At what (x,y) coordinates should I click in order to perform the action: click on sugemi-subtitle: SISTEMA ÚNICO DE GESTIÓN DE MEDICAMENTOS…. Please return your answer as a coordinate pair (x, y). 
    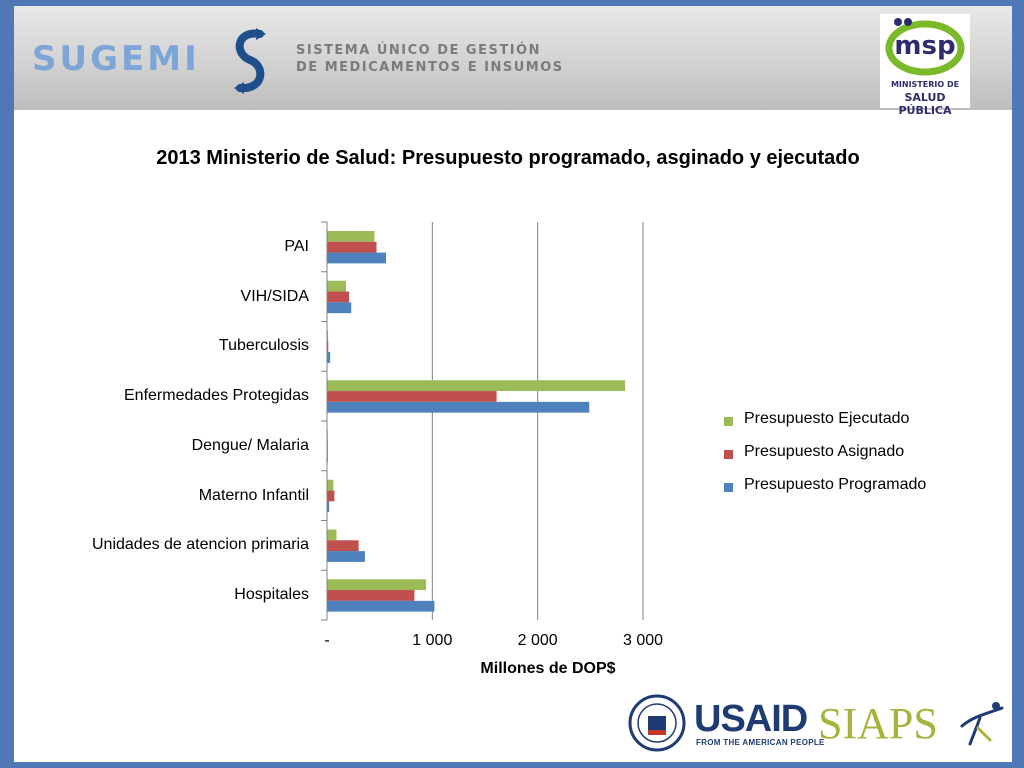
    Looking at the image, I should click on (430, 59).